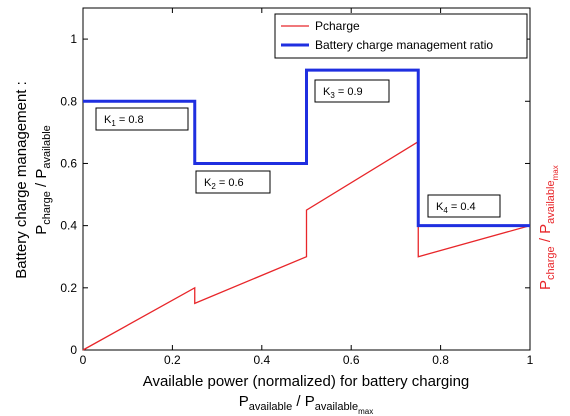  I want to click on legend-label: Pcharge, so click(337, 26).